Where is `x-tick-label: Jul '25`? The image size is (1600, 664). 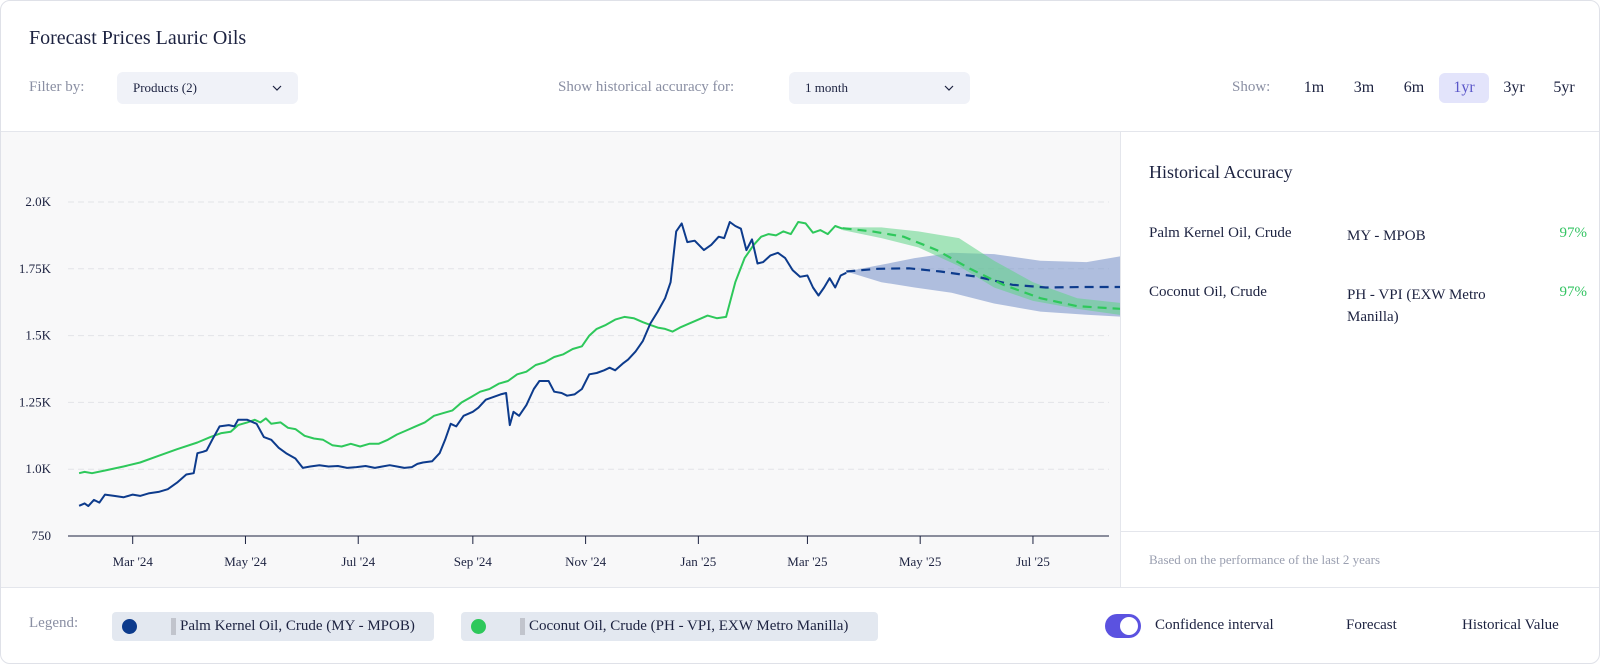 x-tick-label: Jul '25 is located at coordinates (1033, 561).